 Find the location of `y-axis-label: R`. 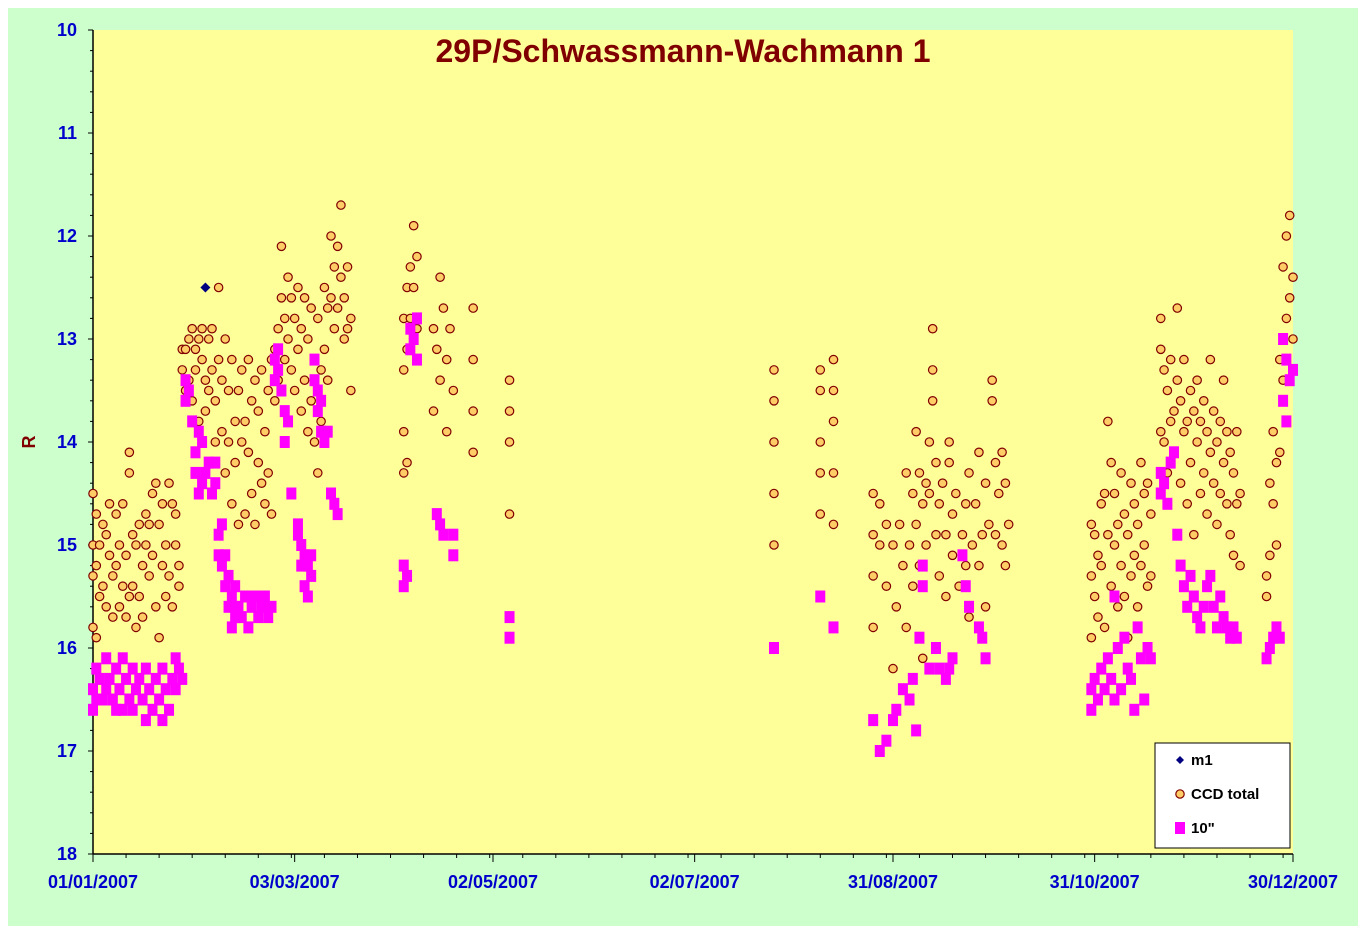

y-axis-label: R is located at coordinates (29, 442).